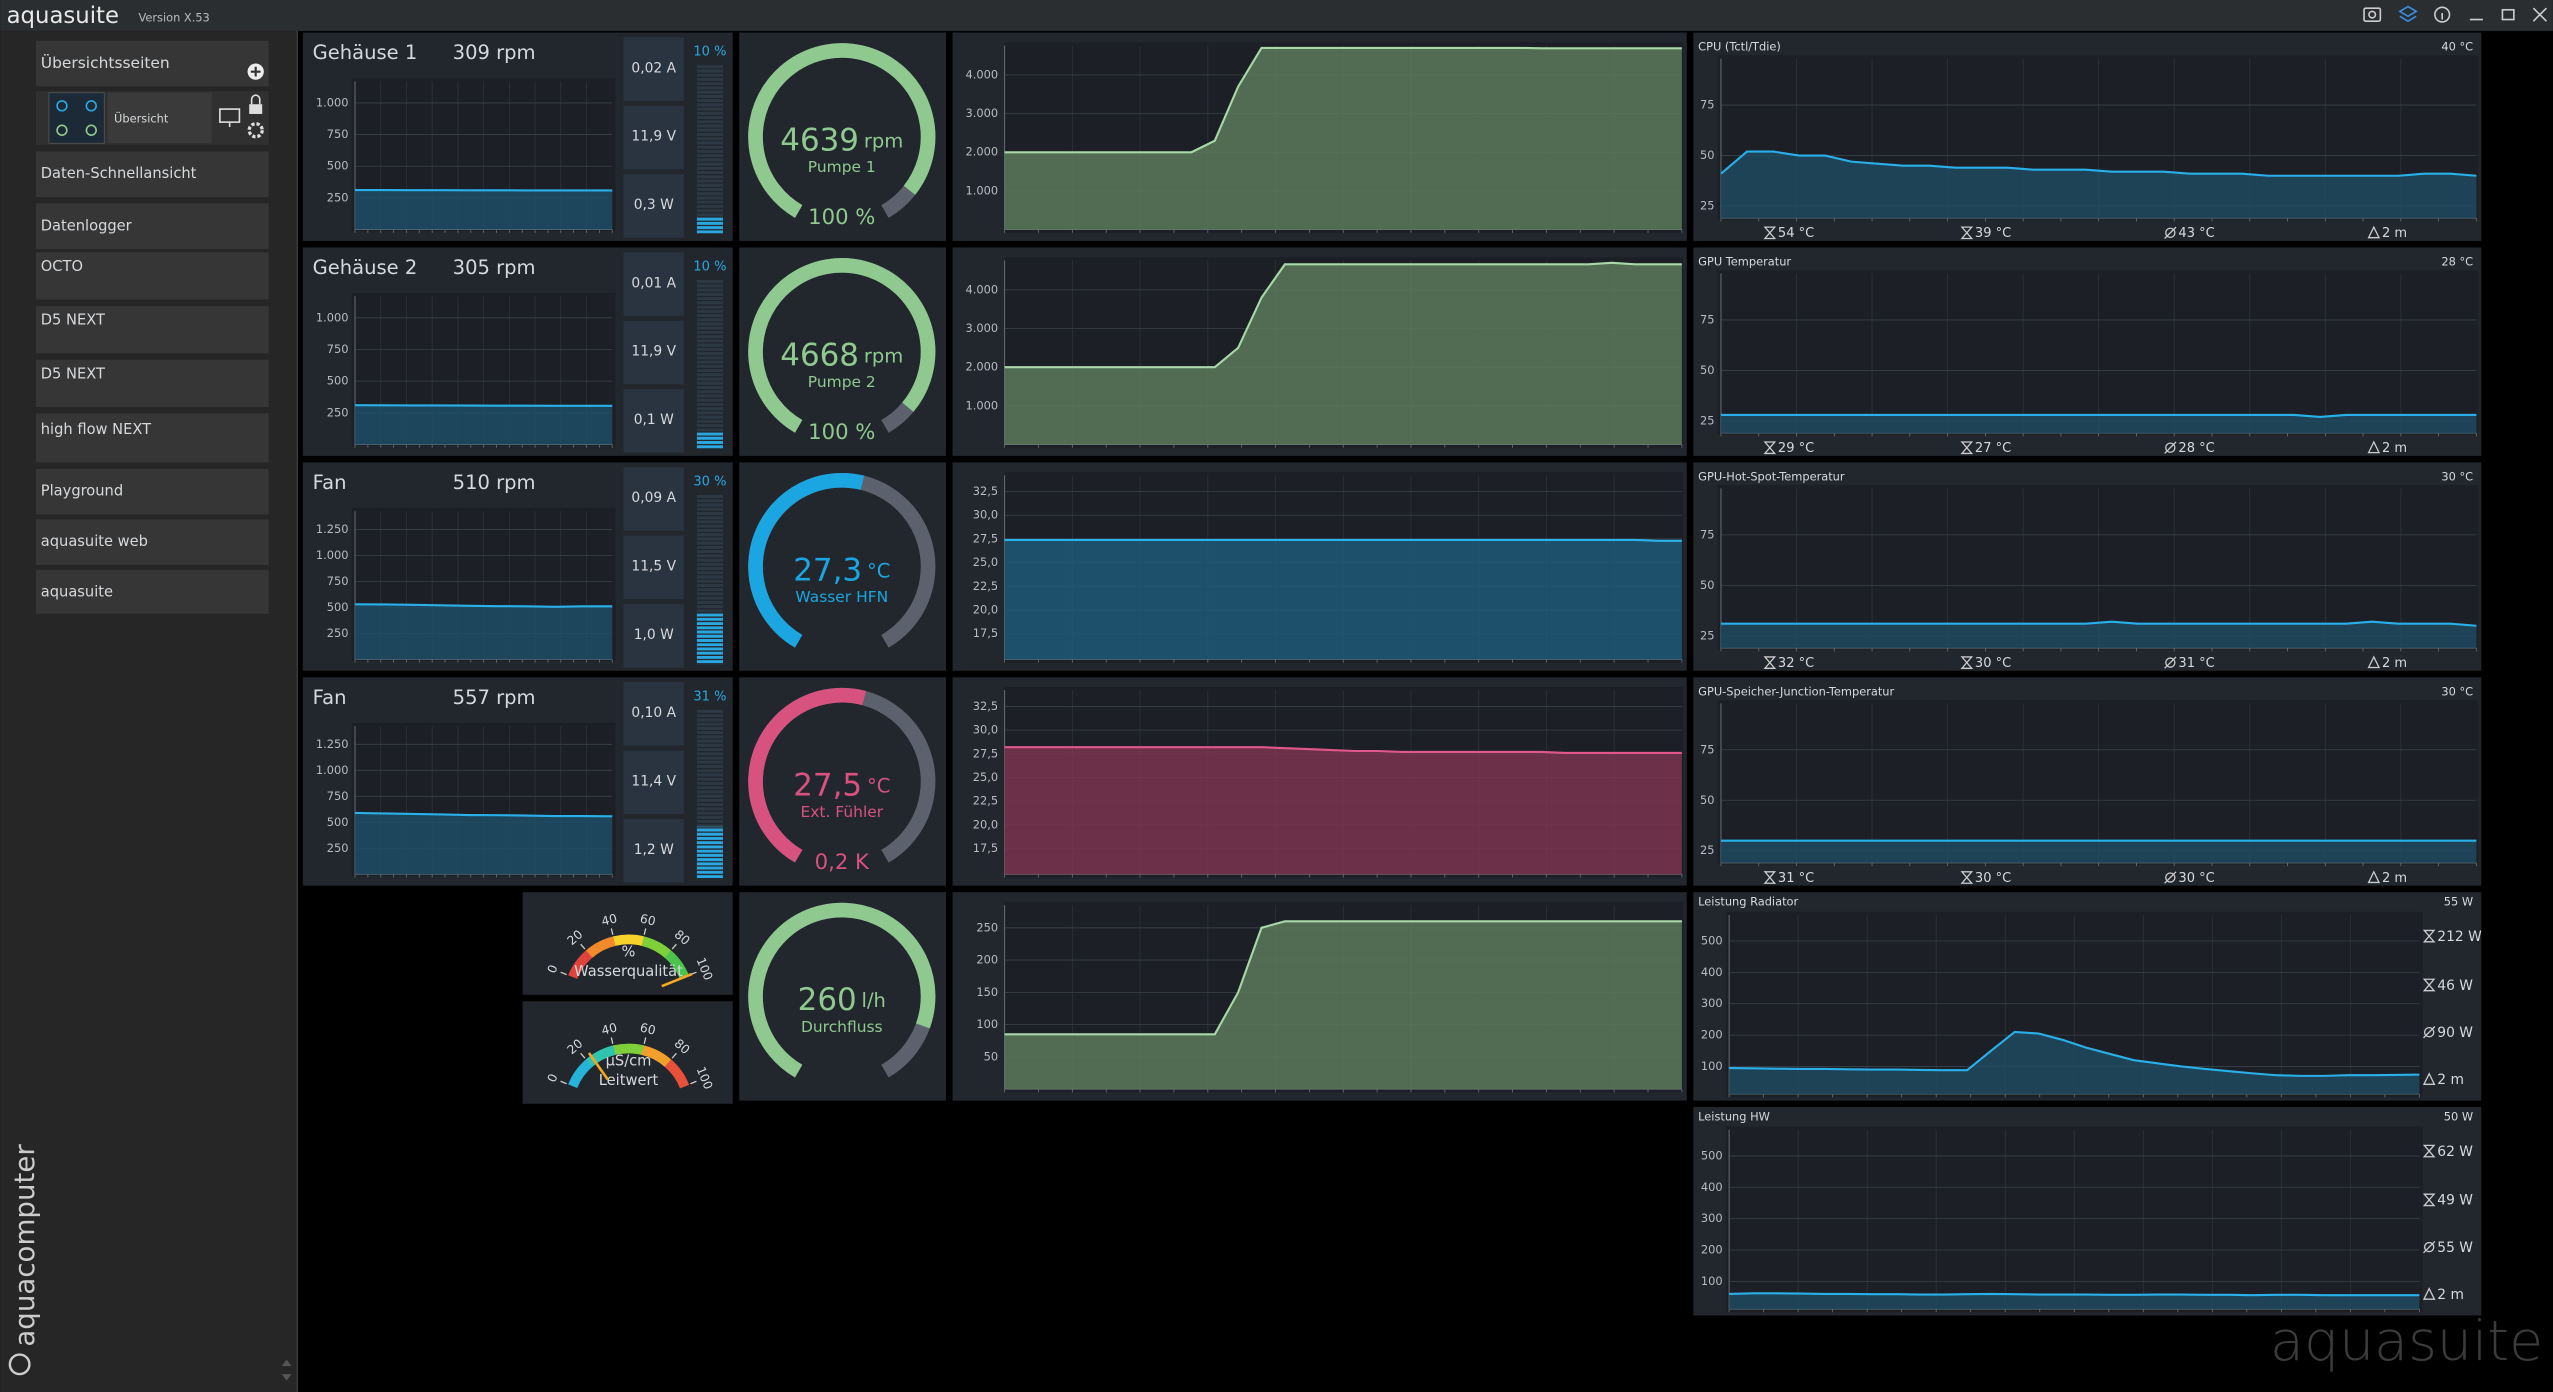  I want to click on nav-section, so click(152, 63).